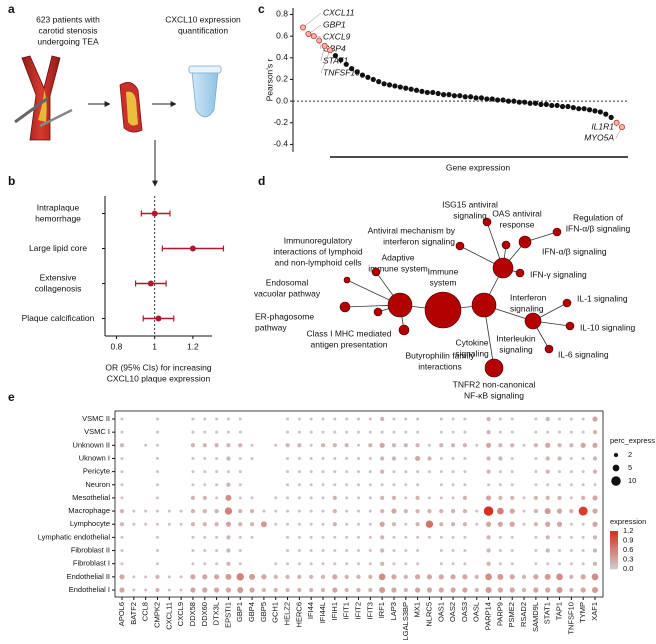 The height and width of the screenshot is (644, 656). I want to click on node-label: ER-phagosome, so click(284, 316).